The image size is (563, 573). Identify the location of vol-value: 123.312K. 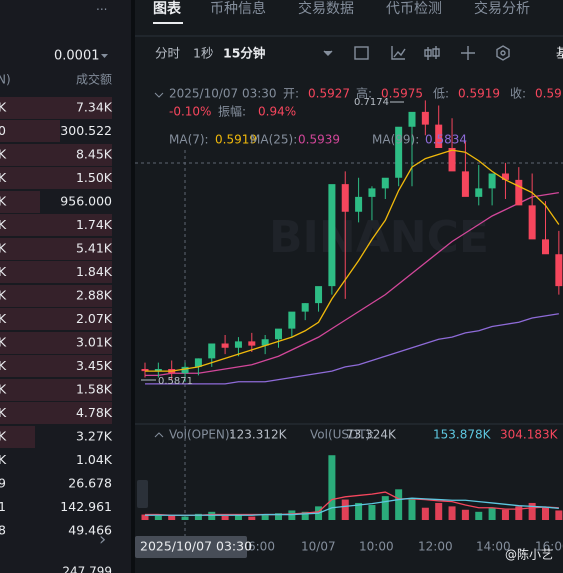
(258, 435).